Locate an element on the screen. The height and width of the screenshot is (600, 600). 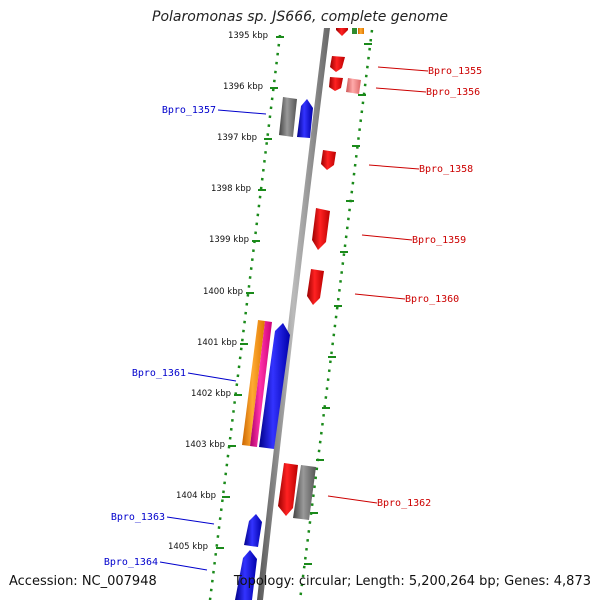
gene-block-top-green is located at coordinates (354, 31).